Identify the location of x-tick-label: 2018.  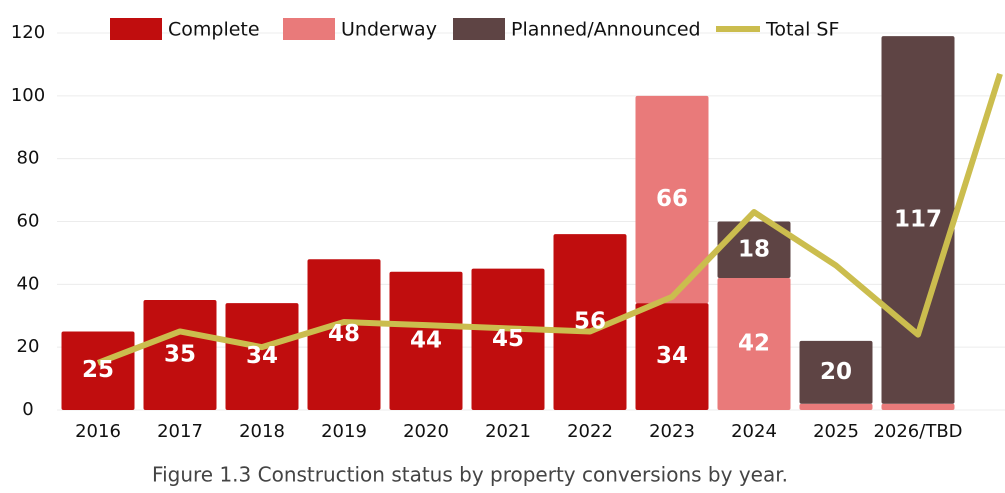
(262, 431).